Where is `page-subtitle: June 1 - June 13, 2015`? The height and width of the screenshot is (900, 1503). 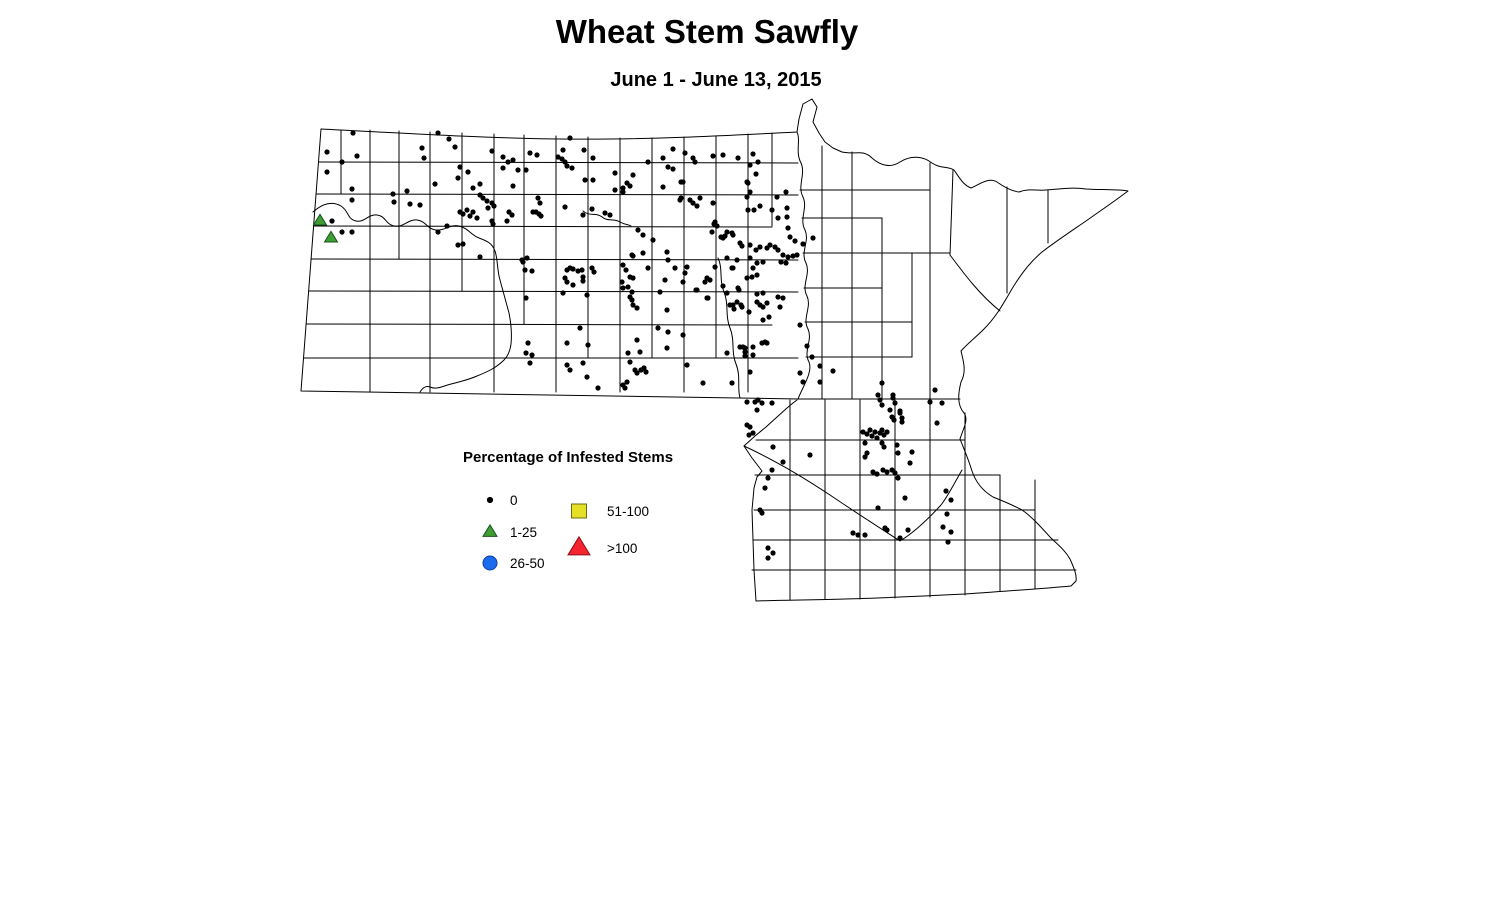 page-subtitle: June 1 - June 13, 2015 is located at coordinates (716, 80).